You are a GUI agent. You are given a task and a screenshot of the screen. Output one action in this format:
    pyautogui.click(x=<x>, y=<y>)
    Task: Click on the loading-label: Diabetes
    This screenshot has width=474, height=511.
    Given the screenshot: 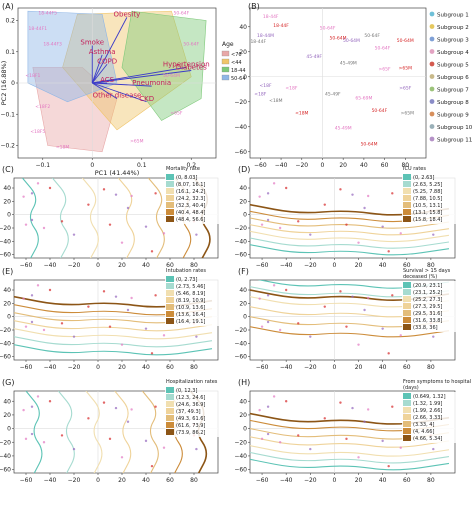 What is the action you would take?
    pyautogui.click(x=191, y=68)
    